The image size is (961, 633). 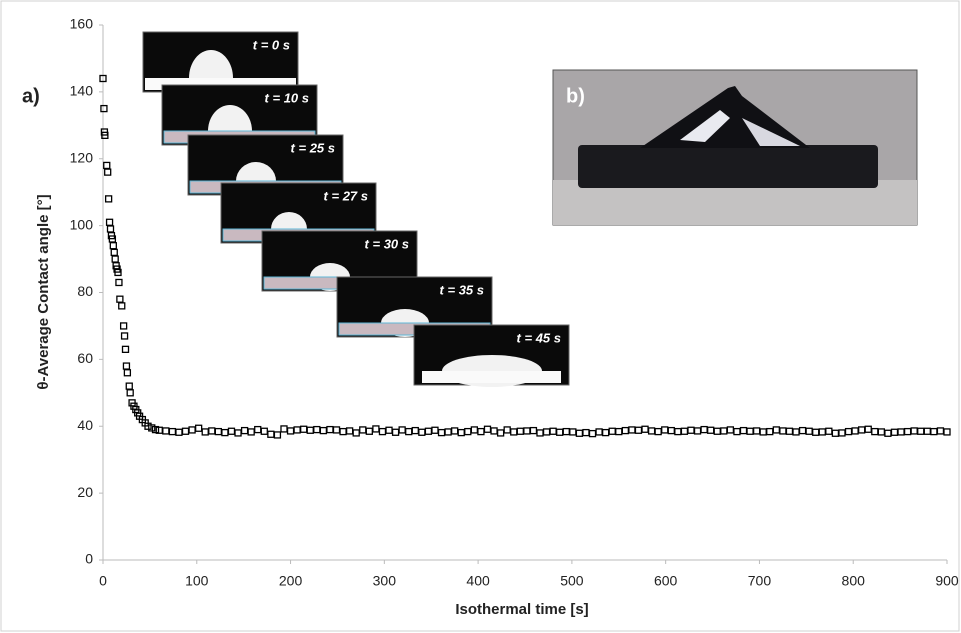 What do you see at coordinates (385, 581) in the screenshot?
I see `x-tick-label: 300` at bounding box center [385, 581].